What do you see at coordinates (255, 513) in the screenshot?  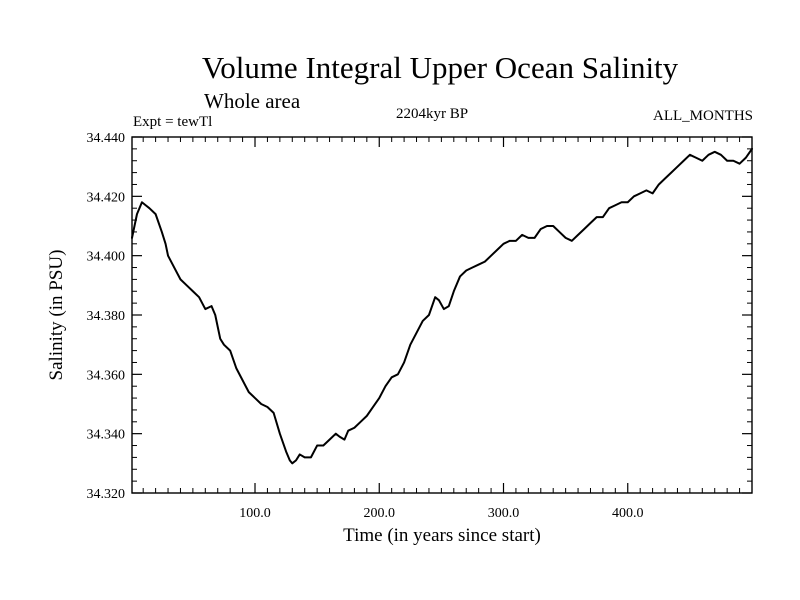 I see `x-tick-label: 100.0` at bounding box center [255, 513].